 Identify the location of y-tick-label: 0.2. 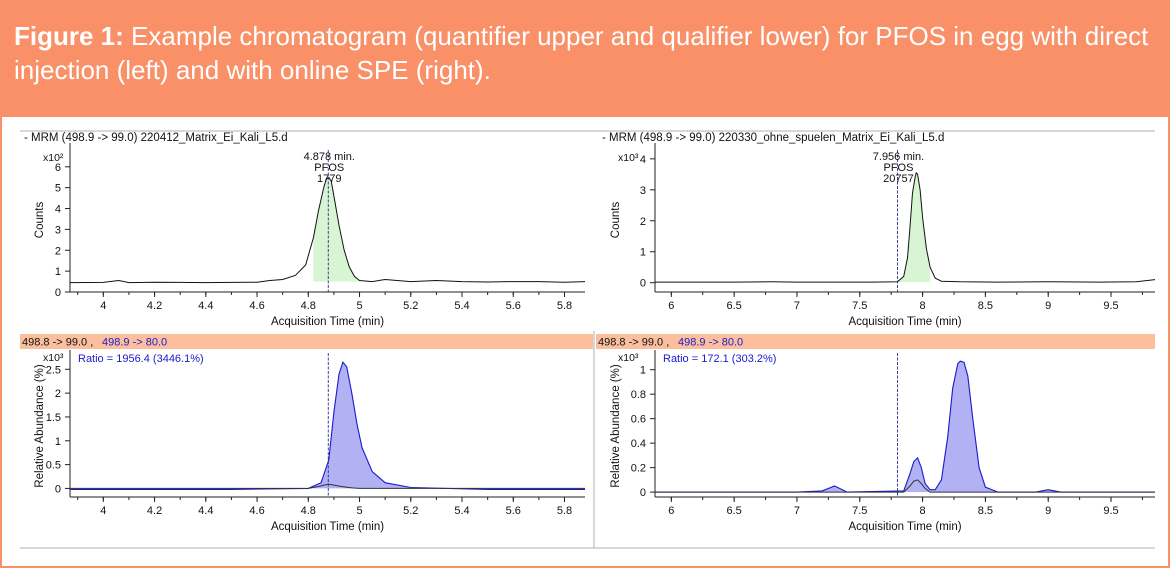
(638, 469).